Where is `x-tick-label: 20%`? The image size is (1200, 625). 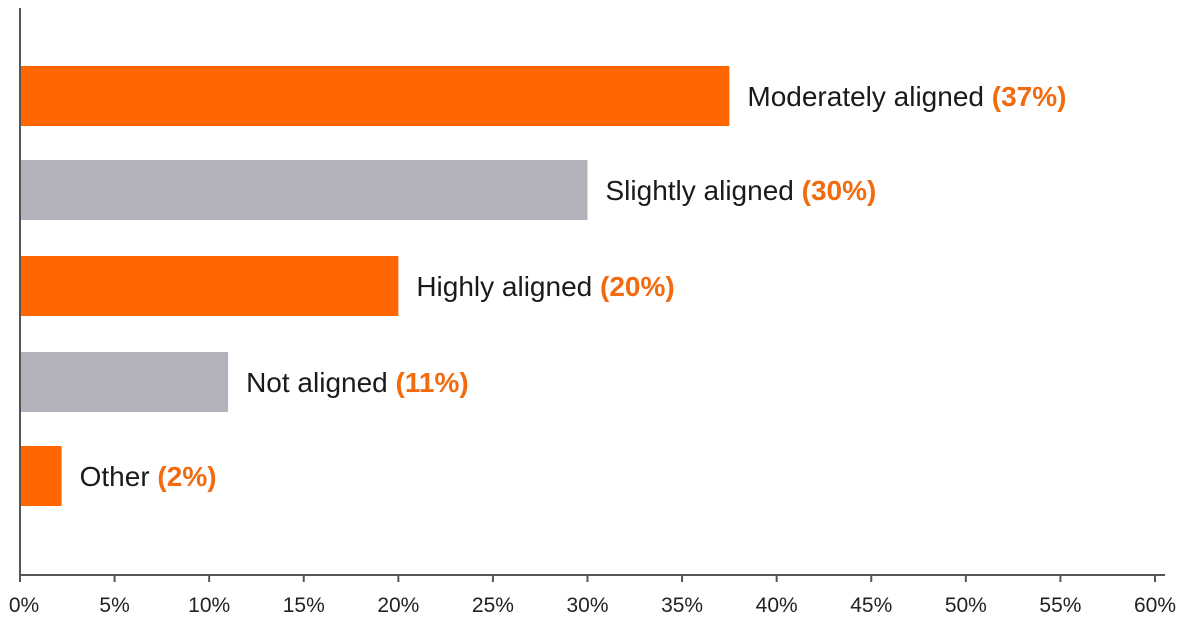 x-tick-label: 20% is located at coordinates (398, 605).